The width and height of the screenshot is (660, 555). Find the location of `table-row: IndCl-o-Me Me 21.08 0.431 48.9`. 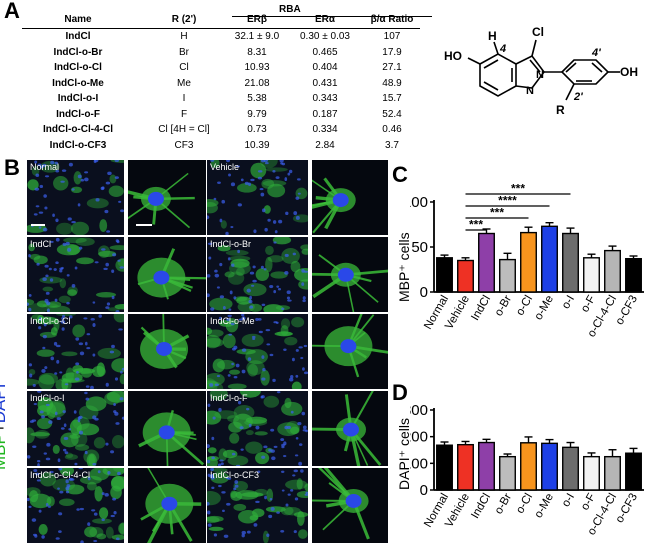

table-row: IndCl-o-Me Me 21.08 0.431 48.9 is located at coordinates (221, 86).